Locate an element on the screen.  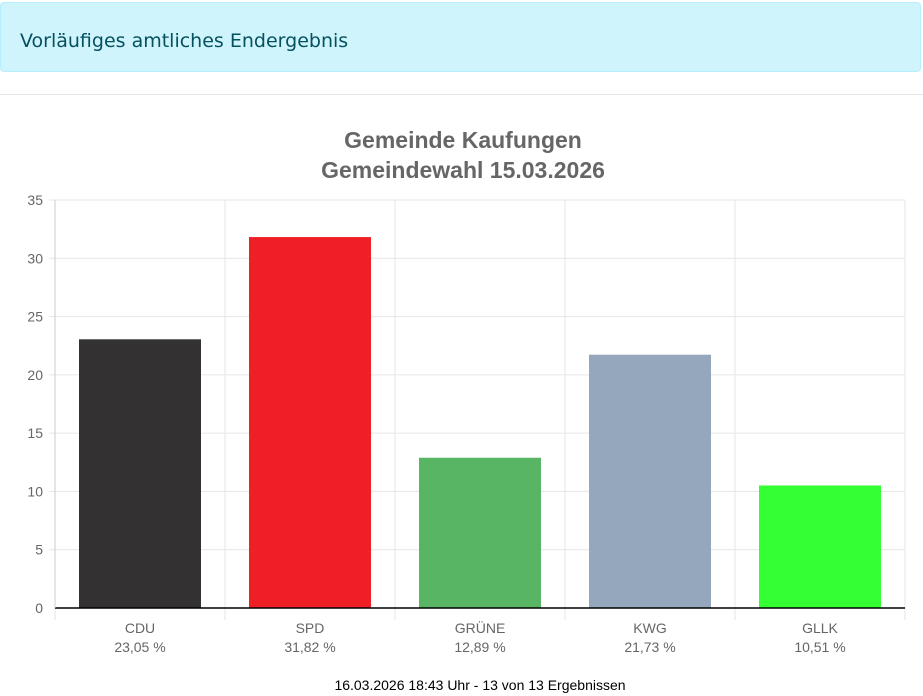
data-label-percent: 21,73 % is located at coordinates (649, 647).